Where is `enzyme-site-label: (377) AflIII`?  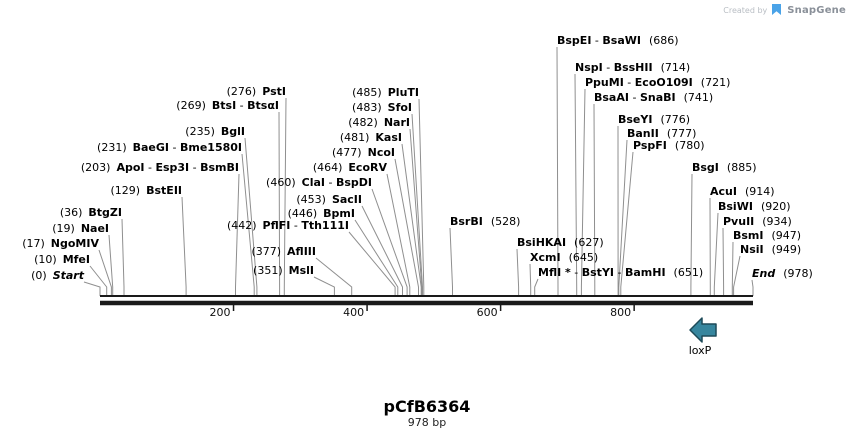 enzyme-site-label: (377) AflIII is located at coordinates (283, 251).